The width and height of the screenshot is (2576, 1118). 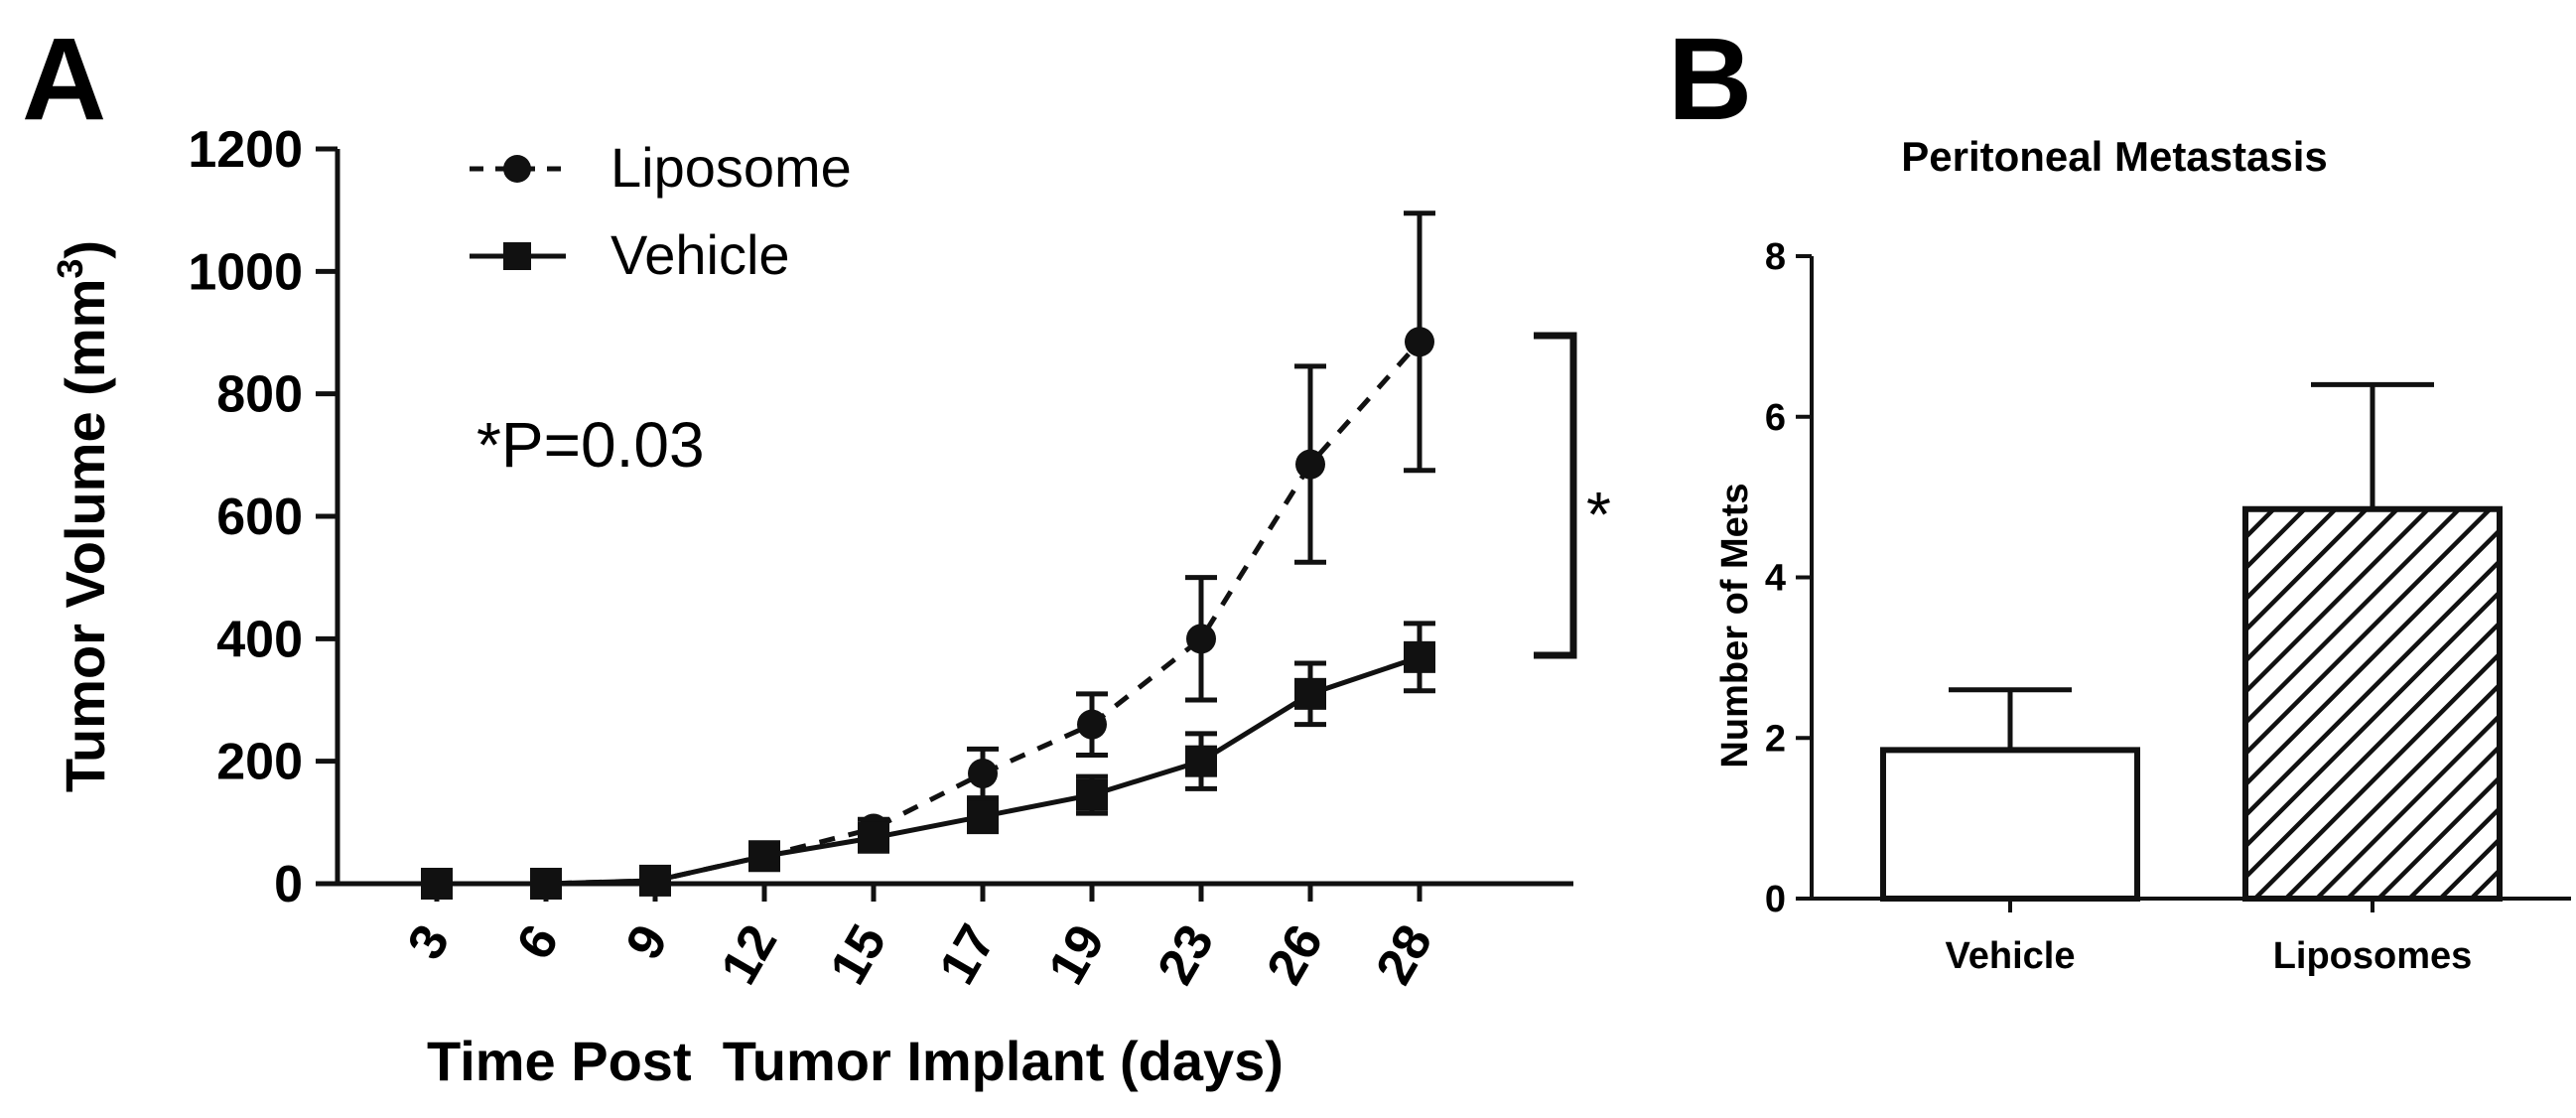 What do you see at coordinates (1788, 578) in the screenshot?
I see `chart-b-y-ticks: 0 2 4 6 8` at bounding box center [1788, 578].